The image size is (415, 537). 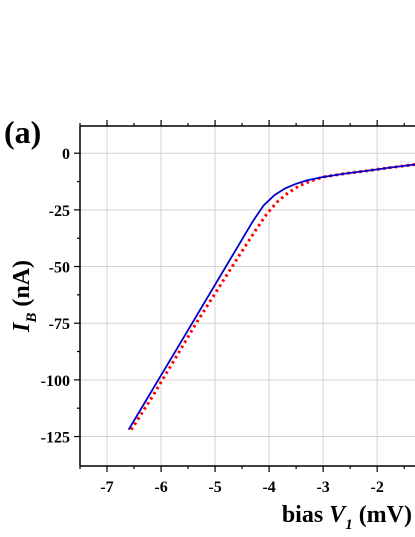 I want to click on x-axis-title-subscript: 1, so click(x=349, y=525).